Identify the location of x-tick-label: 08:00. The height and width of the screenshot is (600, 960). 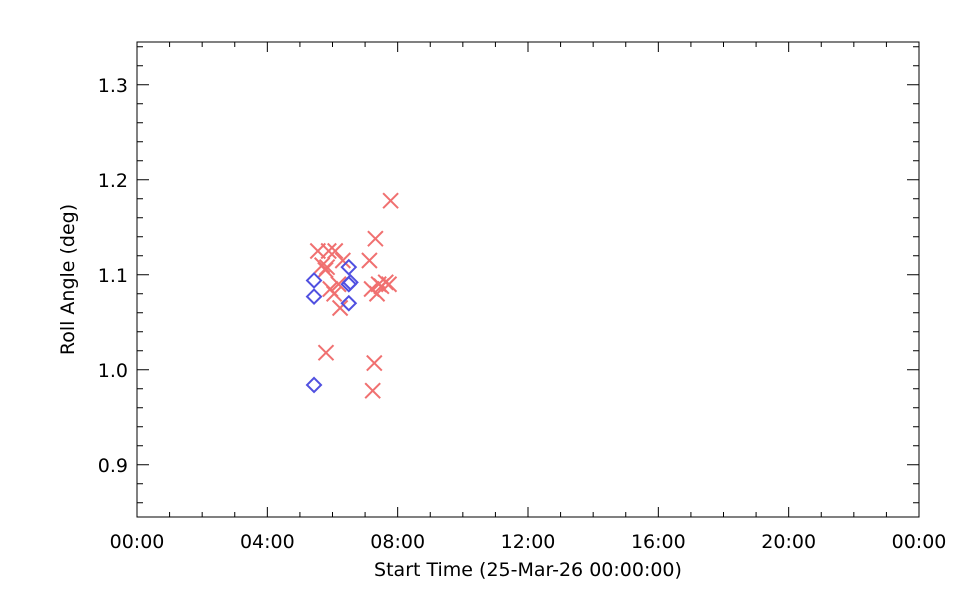
(397, 542).